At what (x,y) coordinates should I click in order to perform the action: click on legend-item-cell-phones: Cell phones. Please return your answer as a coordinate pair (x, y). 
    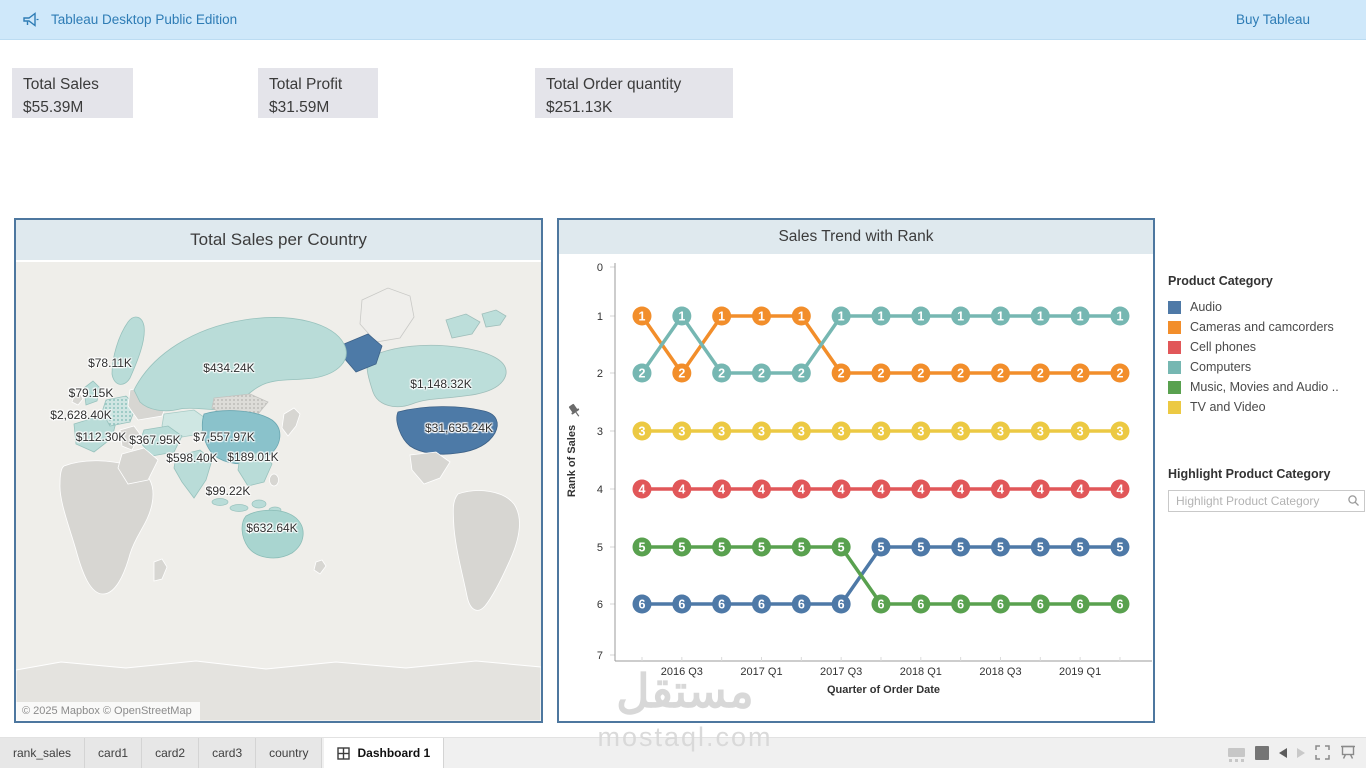
    Looking at the image, I should click on (1266, 347).